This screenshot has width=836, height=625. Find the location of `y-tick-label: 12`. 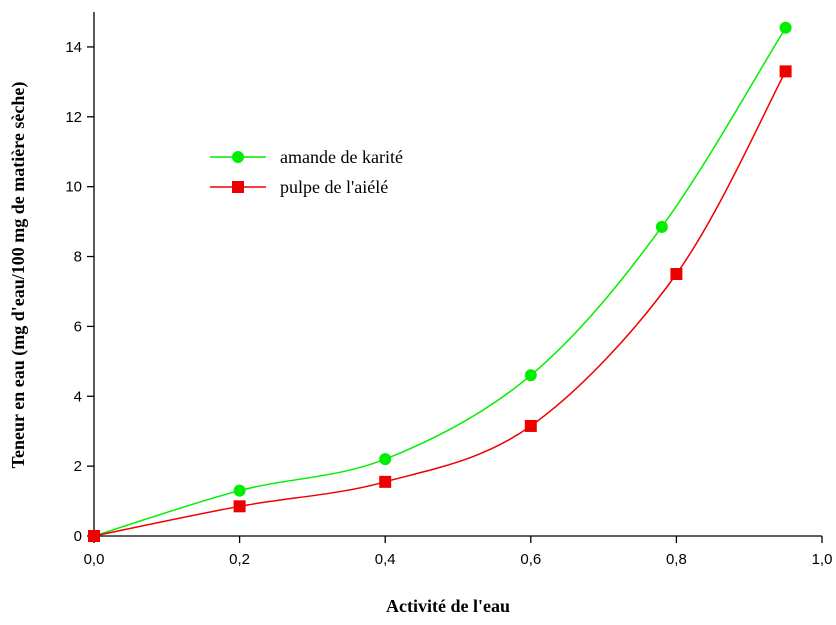

y-tick-label: 12 is located at coordinates (73, 117).